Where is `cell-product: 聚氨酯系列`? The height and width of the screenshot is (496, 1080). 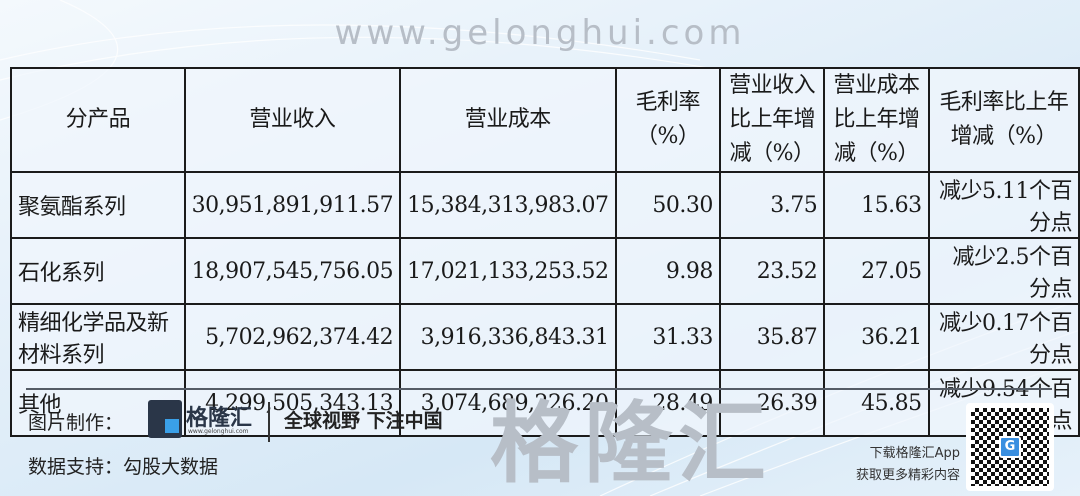 cell-product: 聚氨酯系列 is located at coordinates (98, 205).